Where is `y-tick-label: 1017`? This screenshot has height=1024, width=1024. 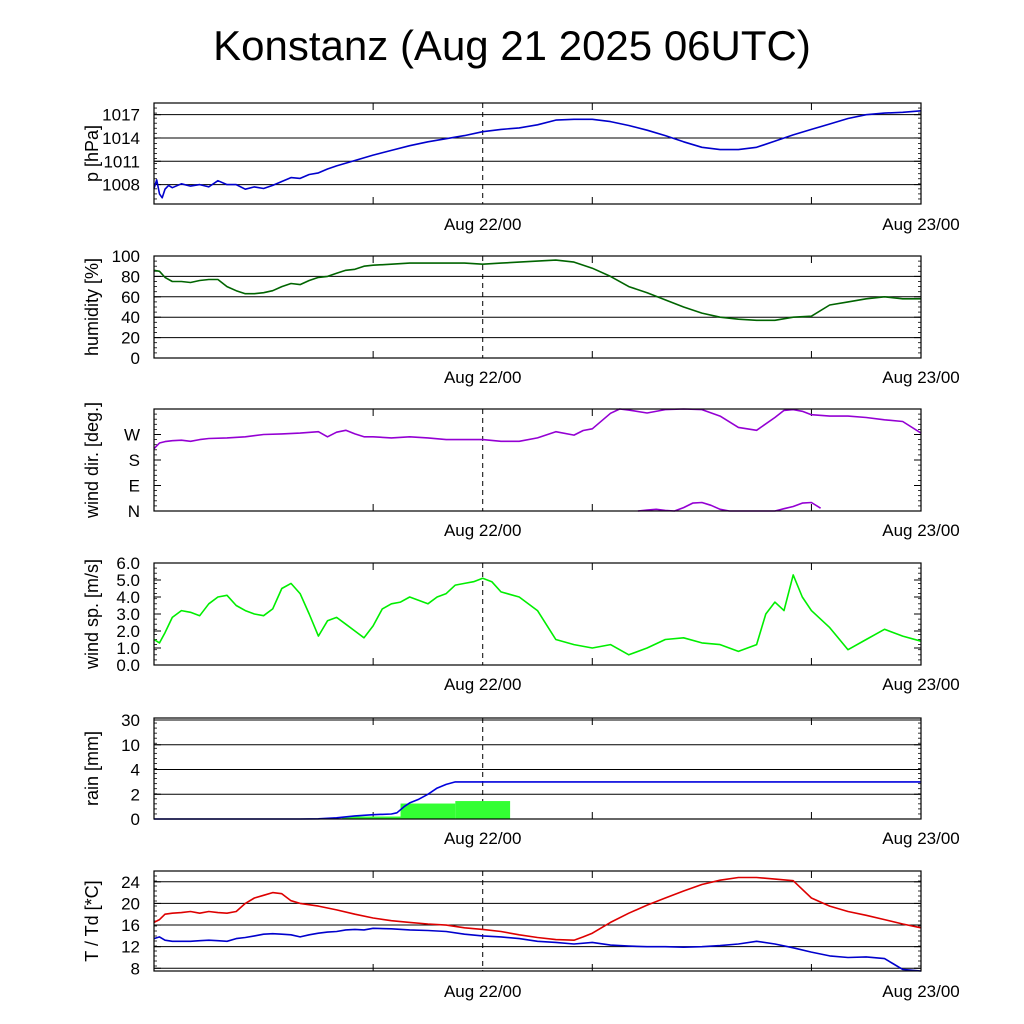 y-tick-label: 1017 is located at coordinates (121, 115).